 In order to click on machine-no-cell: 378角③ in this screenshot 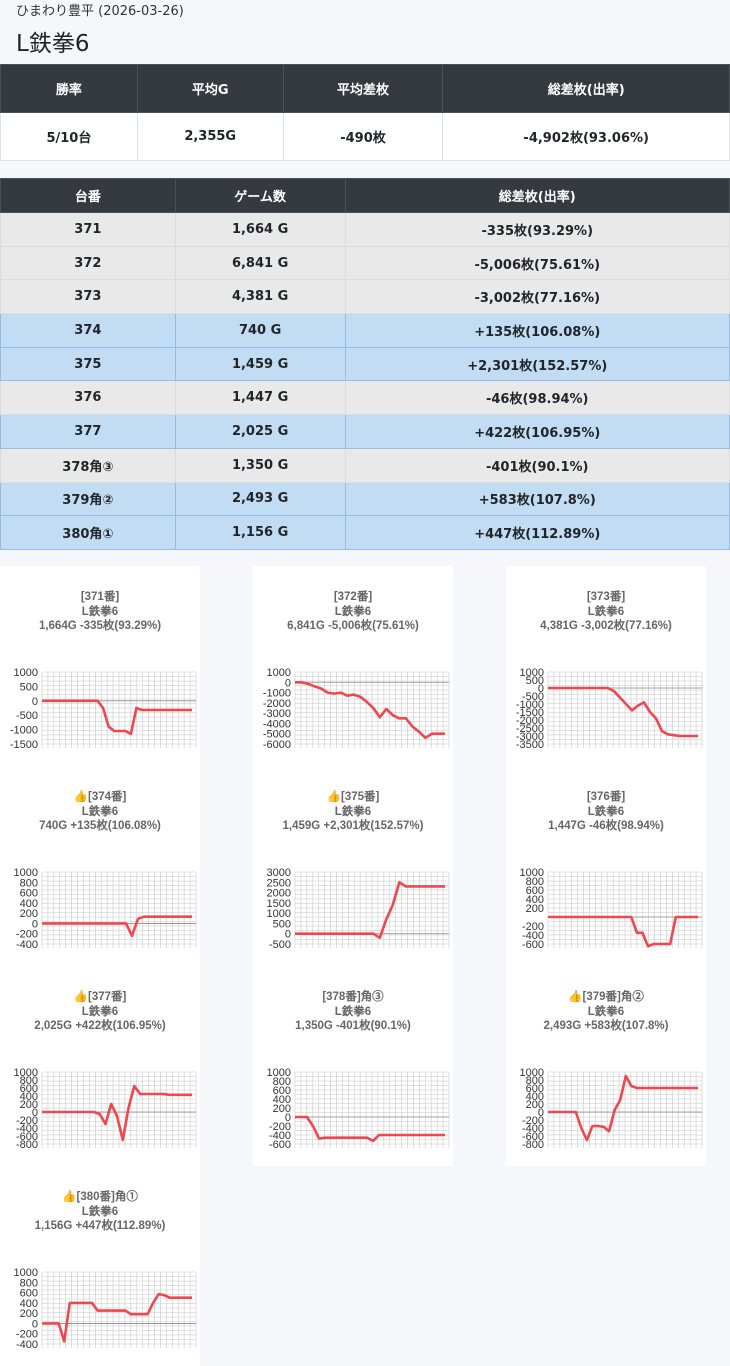, I will do `click(88, 465)`.